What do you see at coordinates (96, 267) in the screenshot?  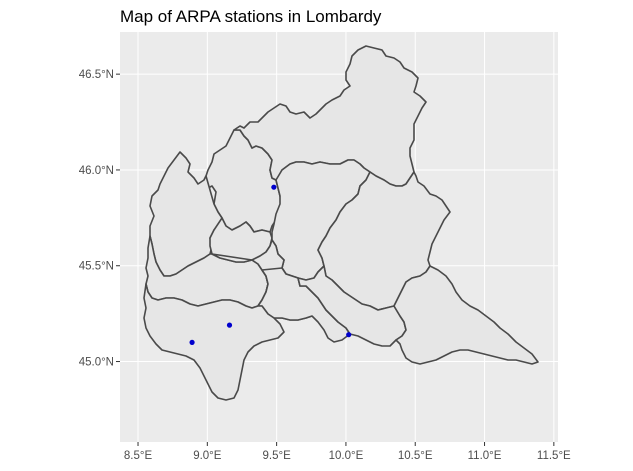 I see `y-tick-label: 45.5°N` at bounding box center [96, 267].